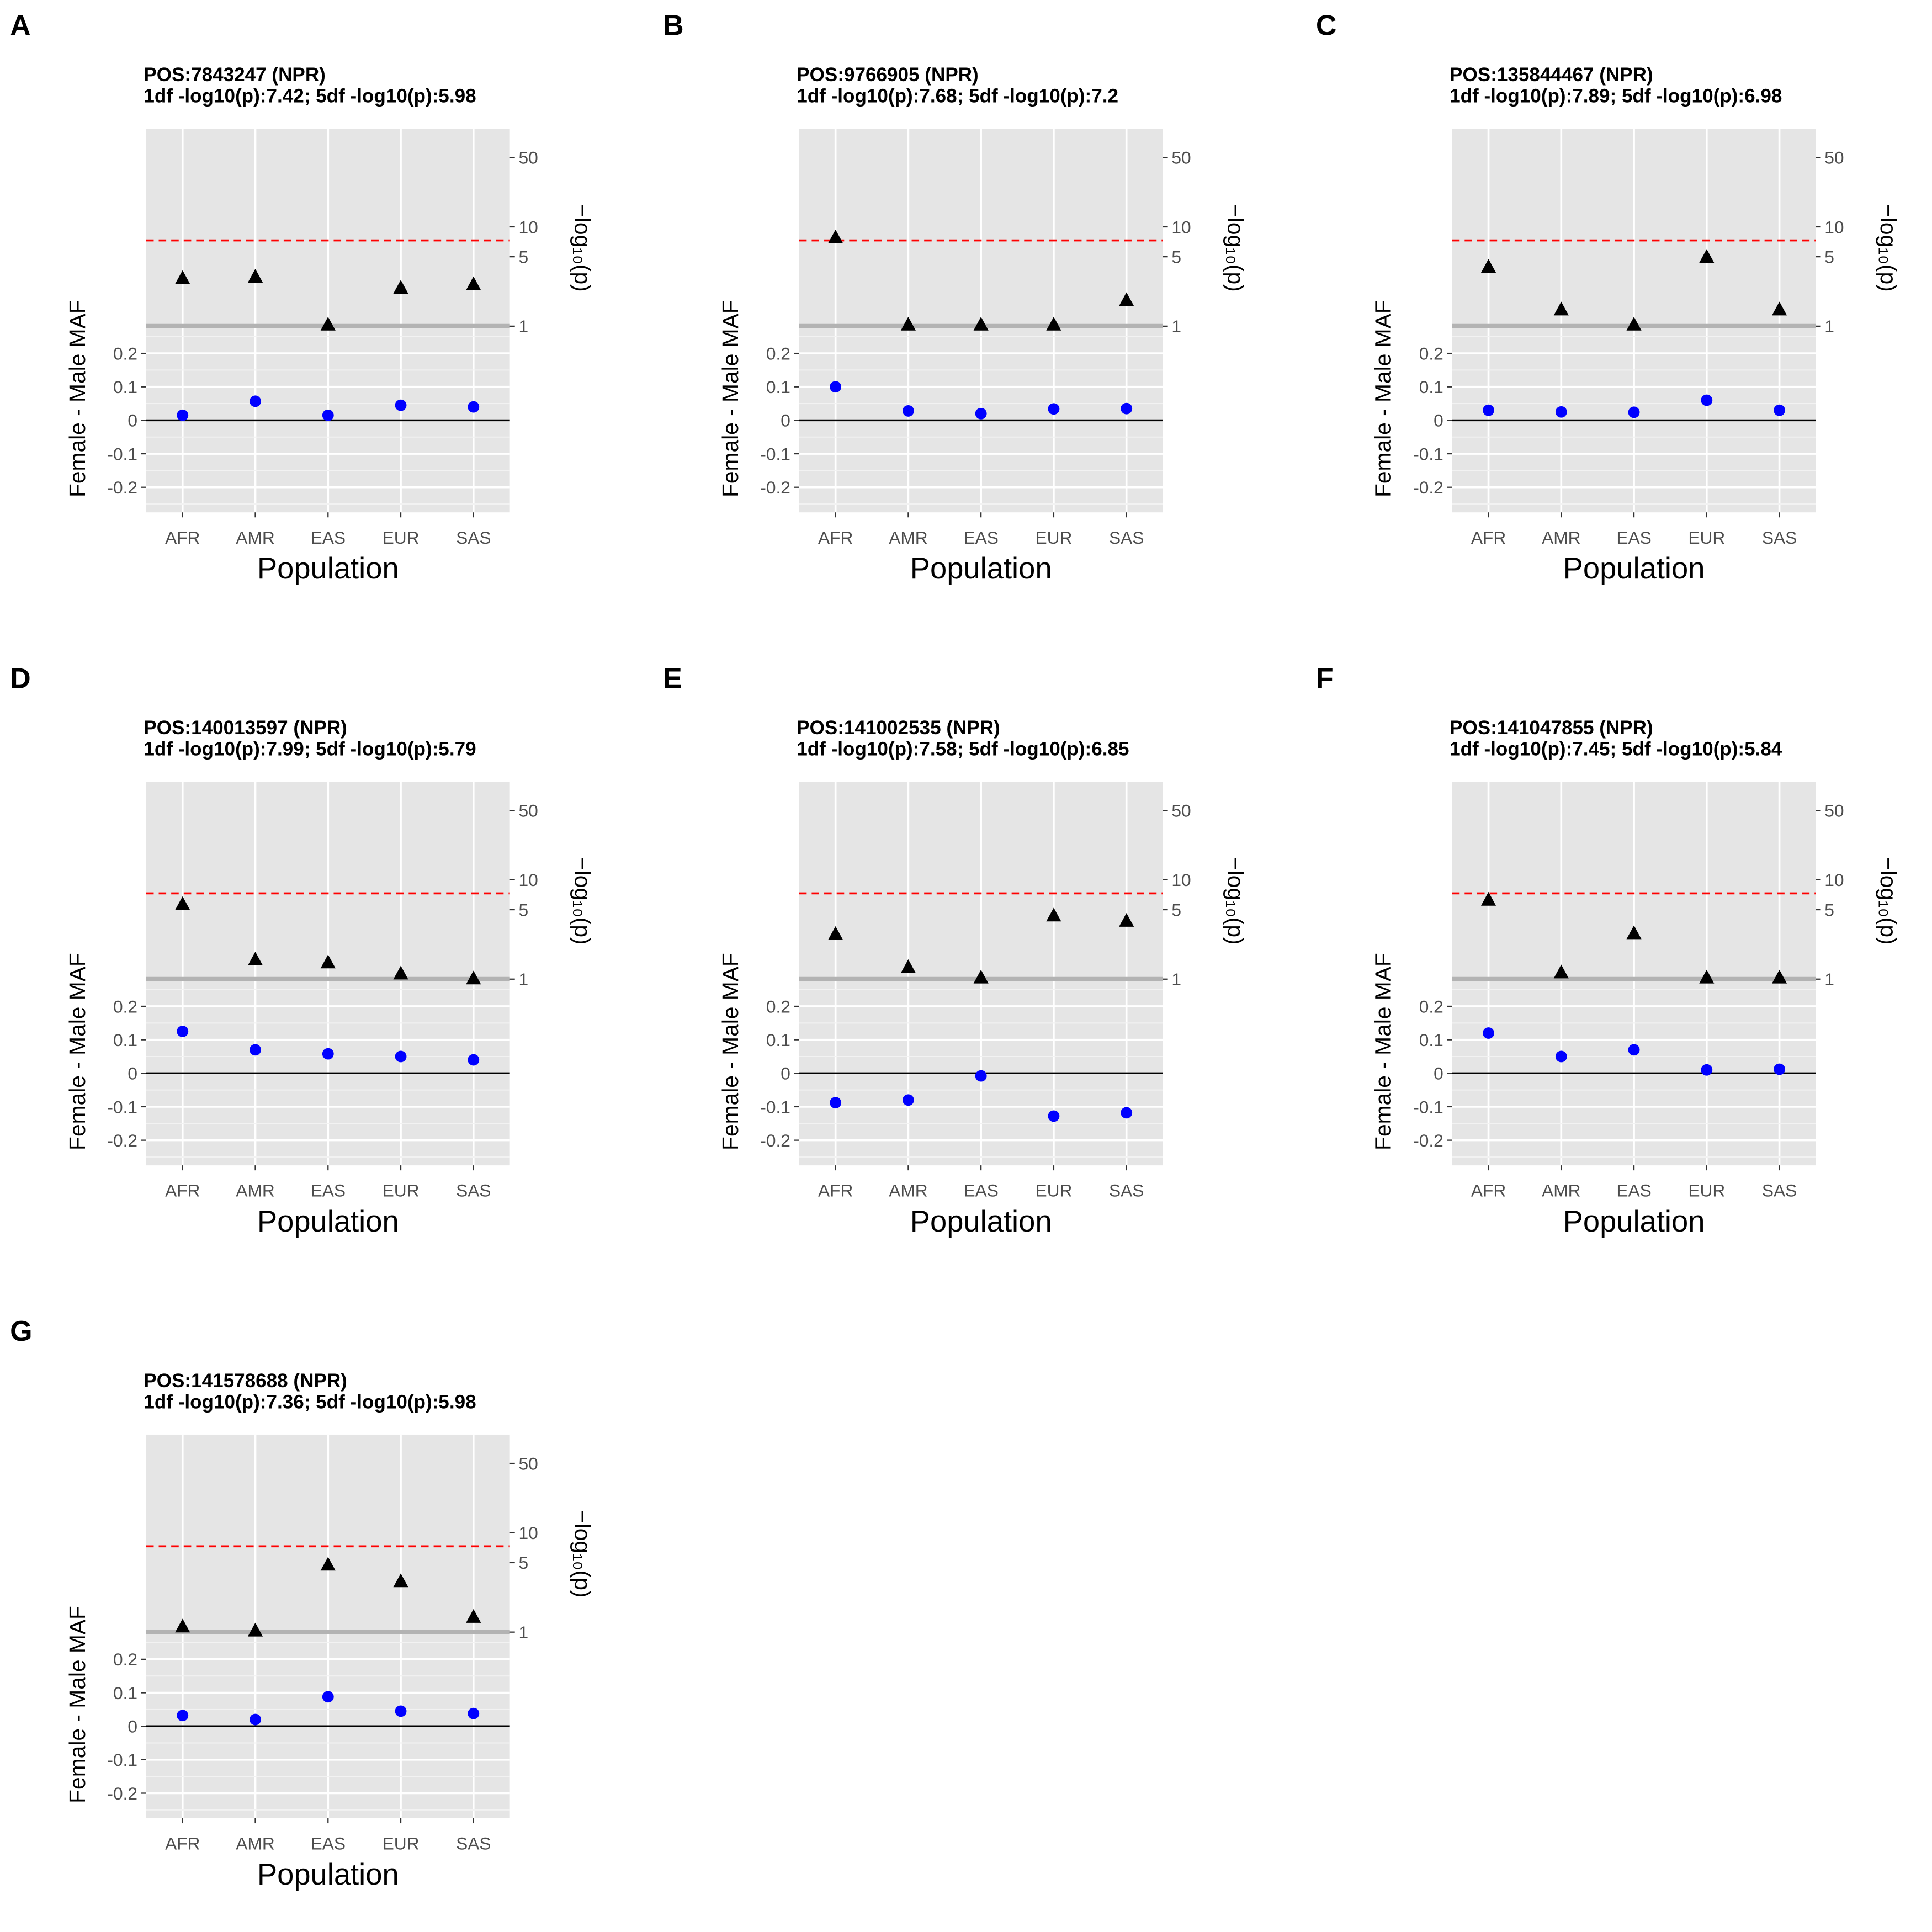 The height and width of the screenshot is (1932, 1932). Describe the element at coordinates (20, 678) in the screenshot. I see `panel-letter: D` at that location.